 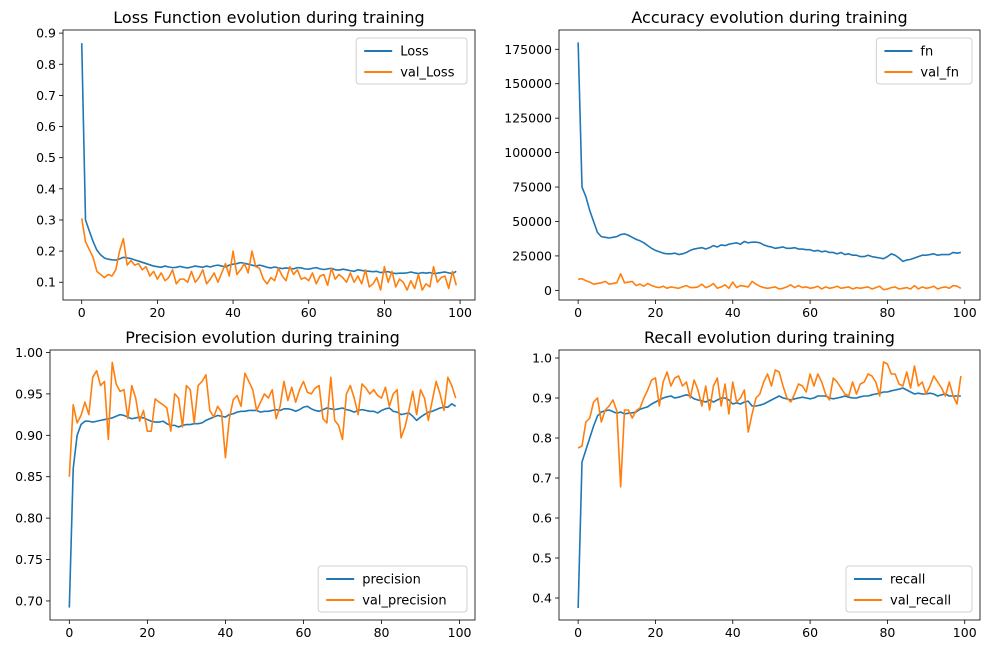 What do you see at coordinates (414, 52) in the screenshot?
I see `legend-label: Loss` at bounding box center [414, 52].